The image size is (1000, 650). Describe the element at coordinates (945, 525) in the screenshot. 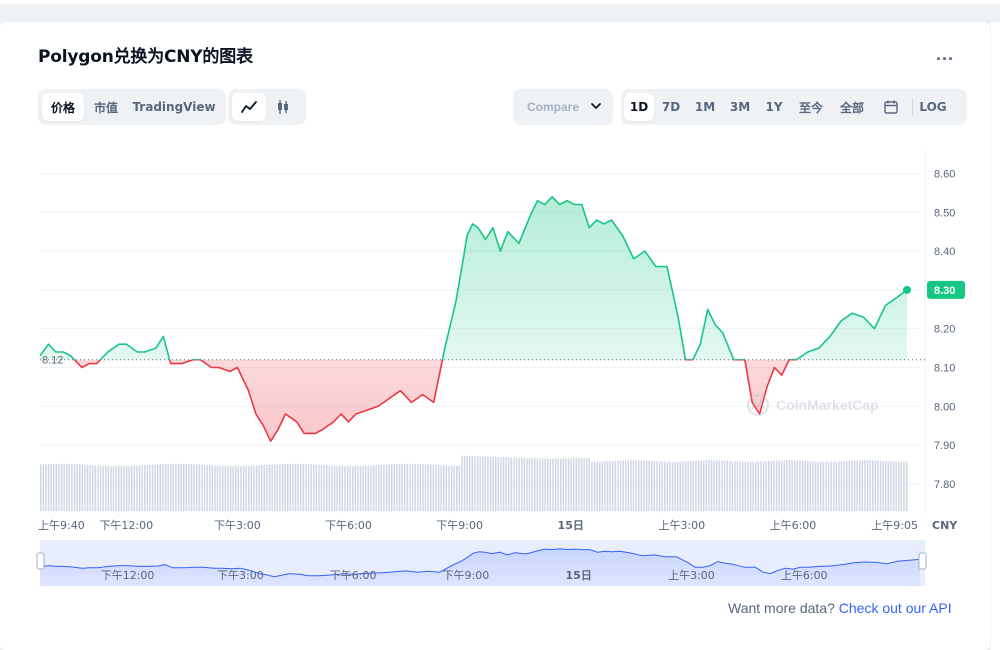

I see `currency-label: CNY` at that location.